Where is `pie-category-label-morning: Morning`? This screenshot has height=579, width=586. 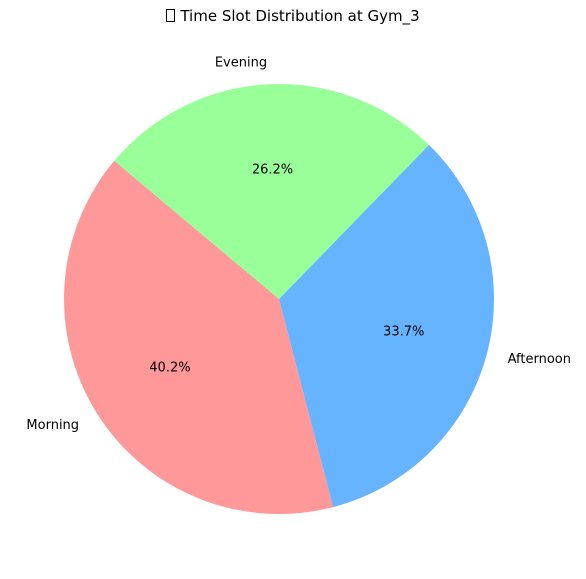 pie-category-label-morning: Morning is located at coordinates (52, 425).